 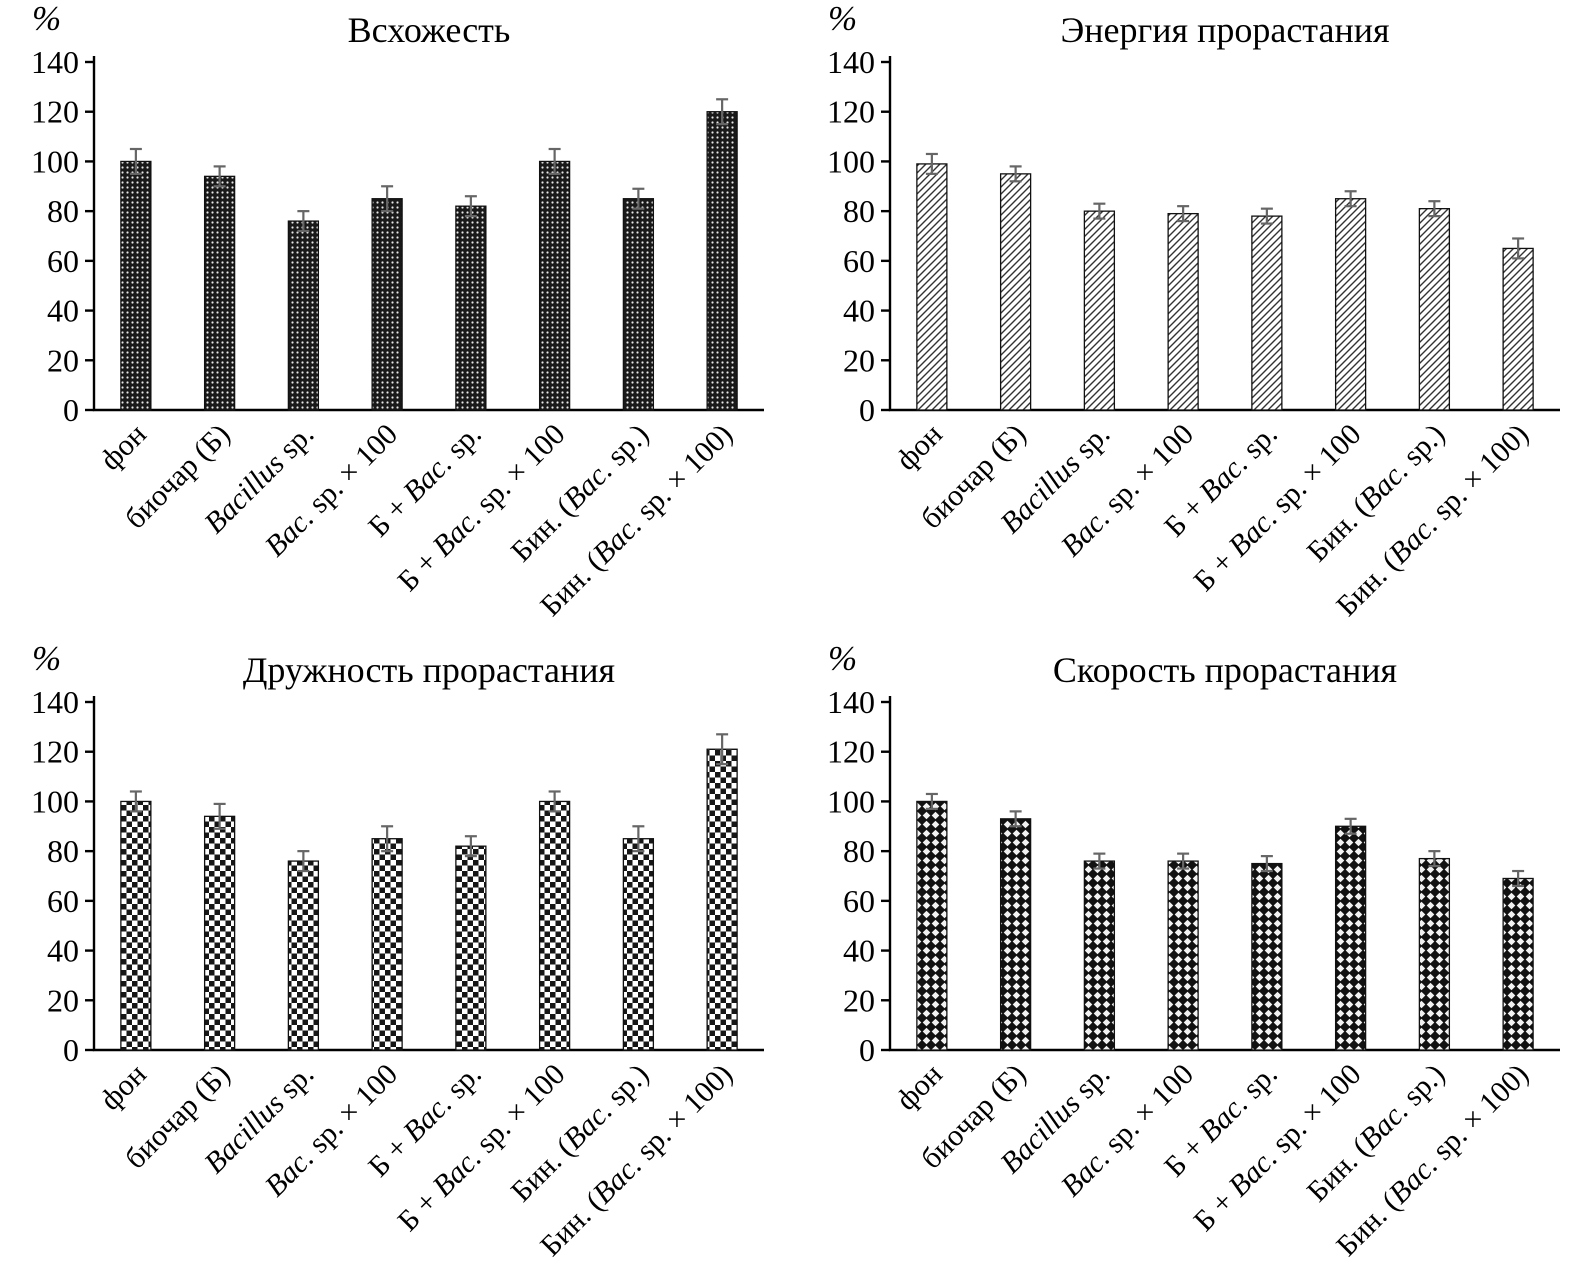 I want to click on chart-title: Энергия прорастания, so click(x=1224, y=30).